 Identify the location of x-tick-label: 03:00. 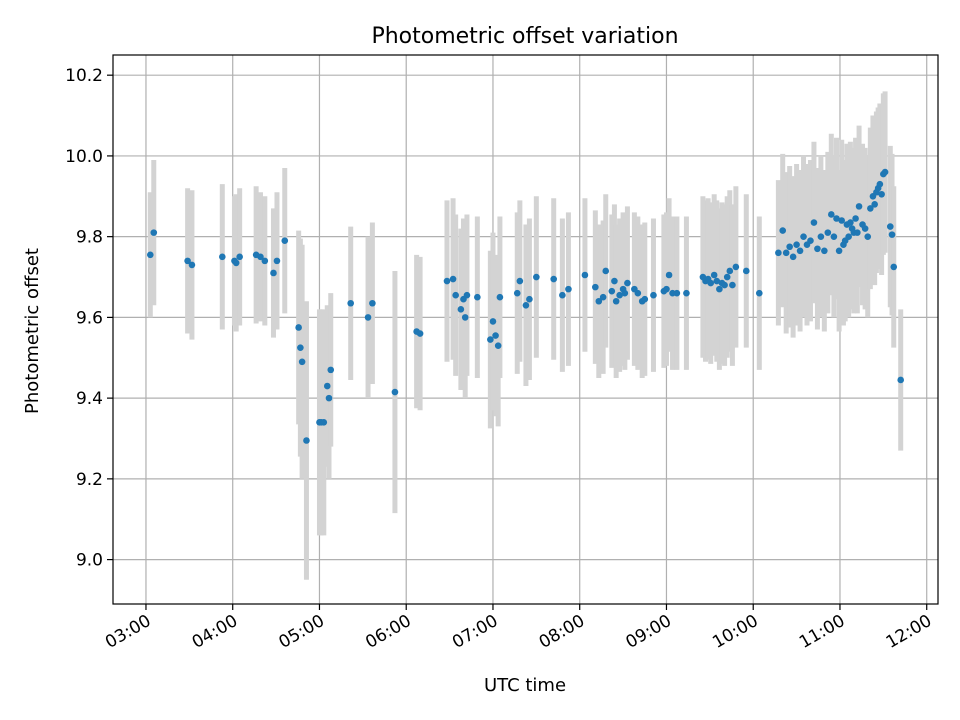
(128, 632).